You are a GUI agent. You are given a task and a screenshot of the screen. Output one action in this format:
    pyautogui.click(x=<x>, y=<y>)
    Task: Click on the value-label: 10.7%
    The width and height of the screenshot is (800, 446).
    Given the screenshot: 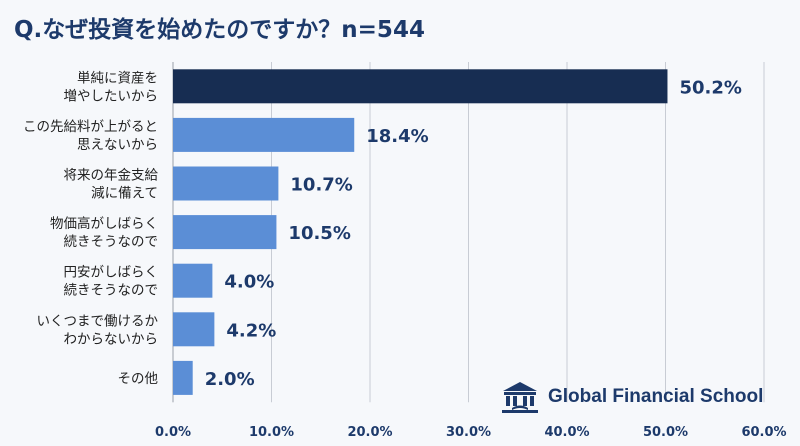 What is the action you would take?
    pyautogui.click(x=321, y=185)
    